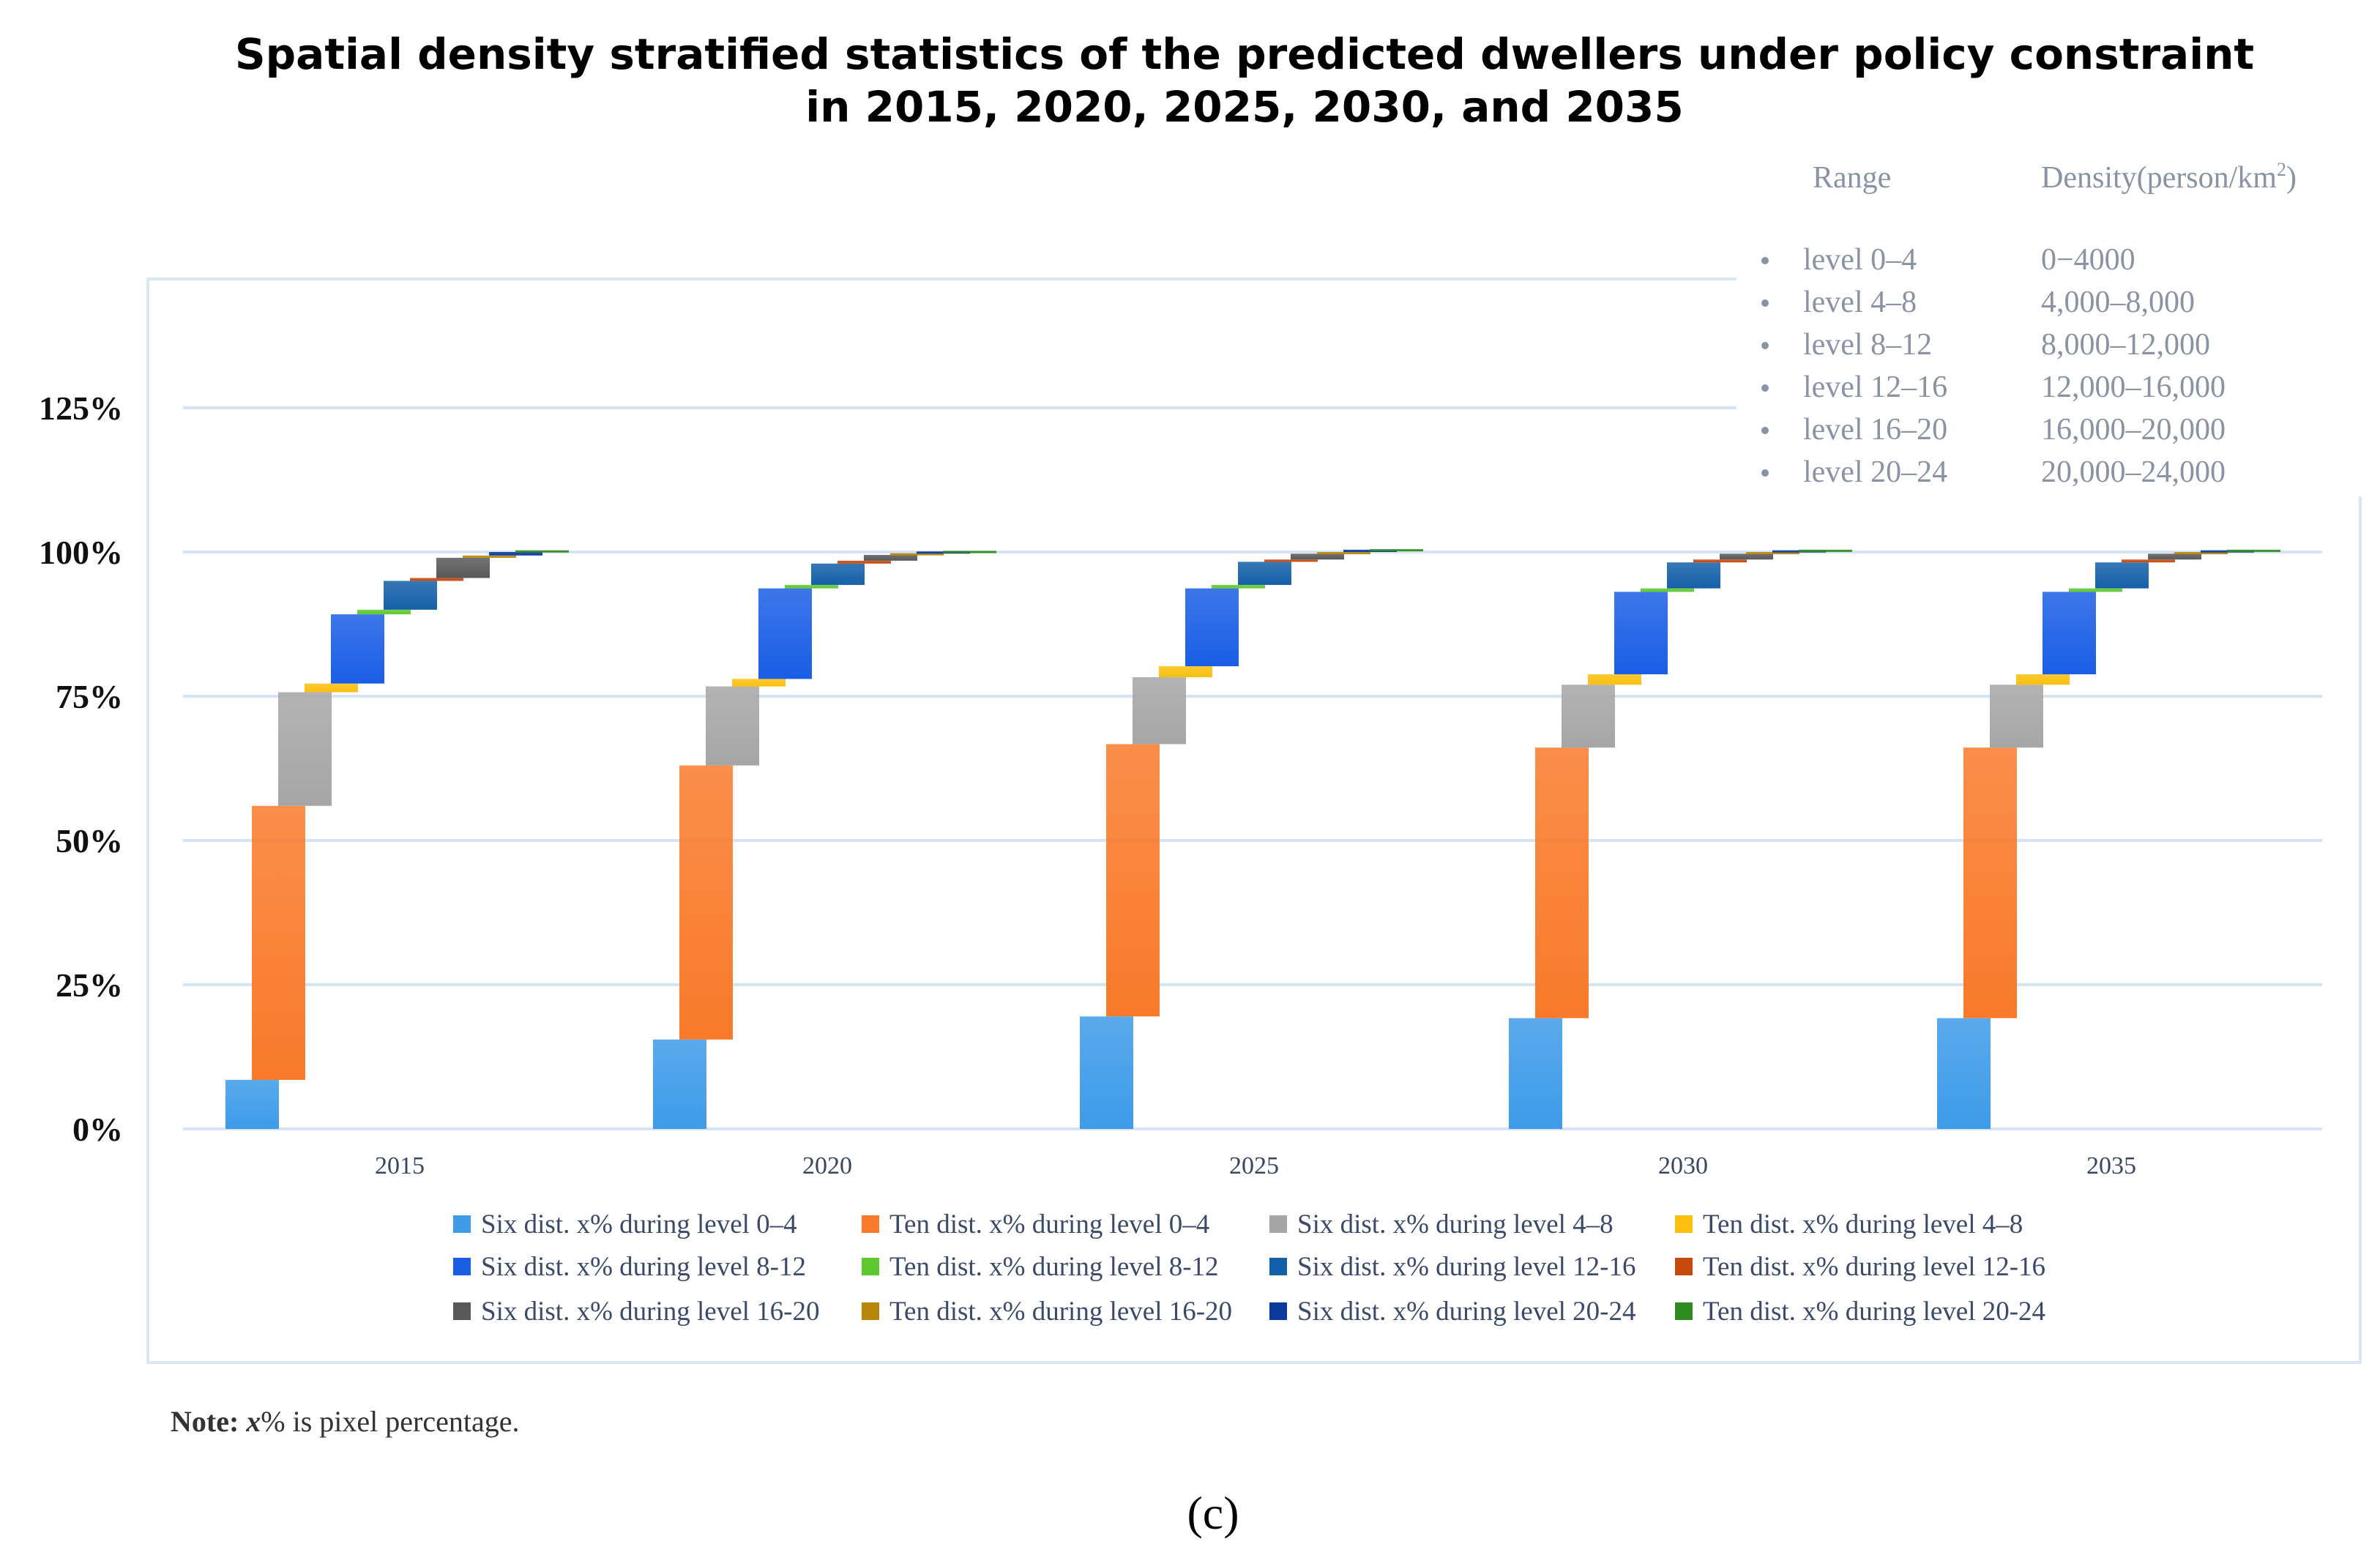  I want to click on range-level: level 4–8, so click(1860, 302).